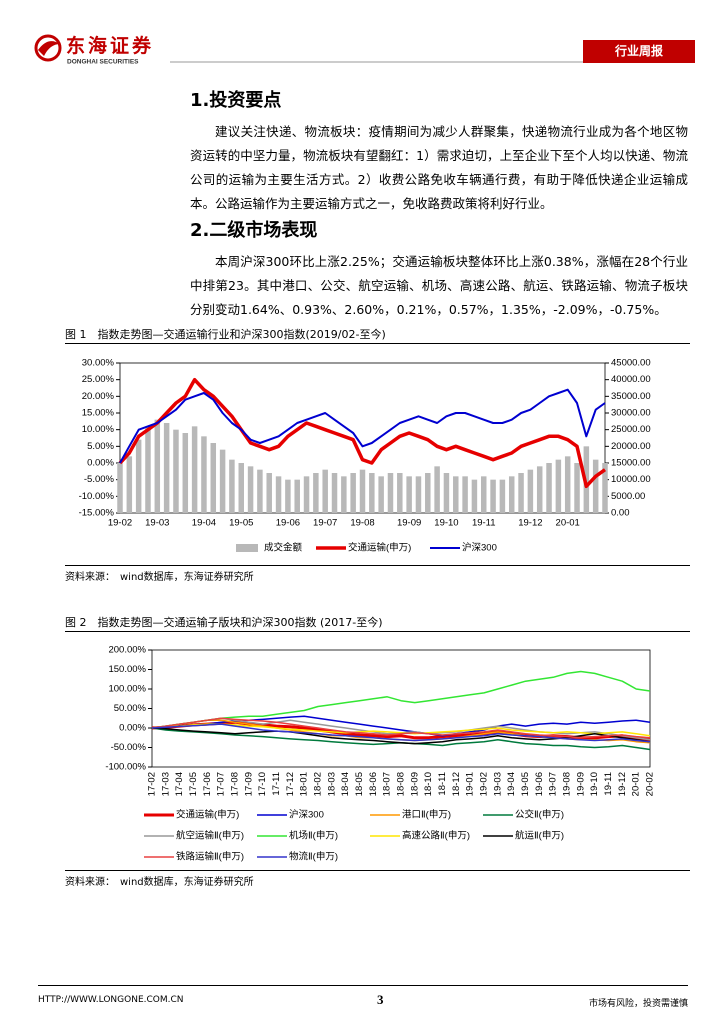  I want to click on y-tick-label: -10.00%, so click(97, 496).